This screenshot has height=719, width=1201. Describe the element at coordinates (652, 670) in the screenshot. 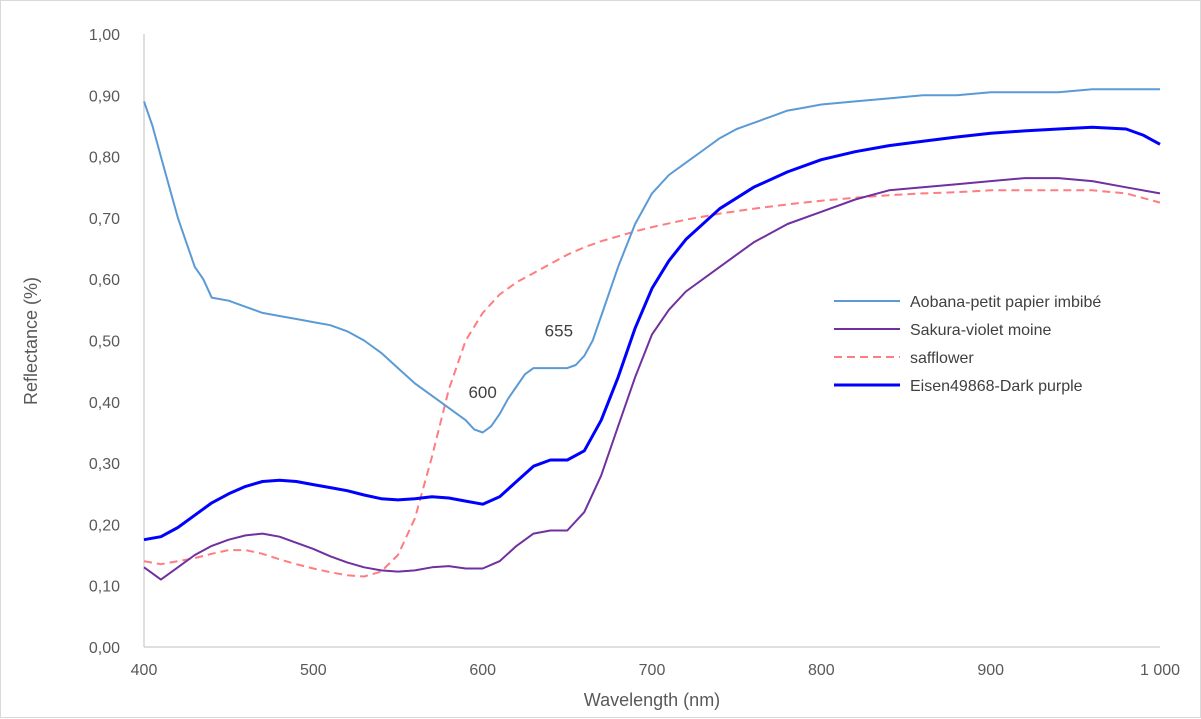

I see `x-tick-label: 700` at that location.